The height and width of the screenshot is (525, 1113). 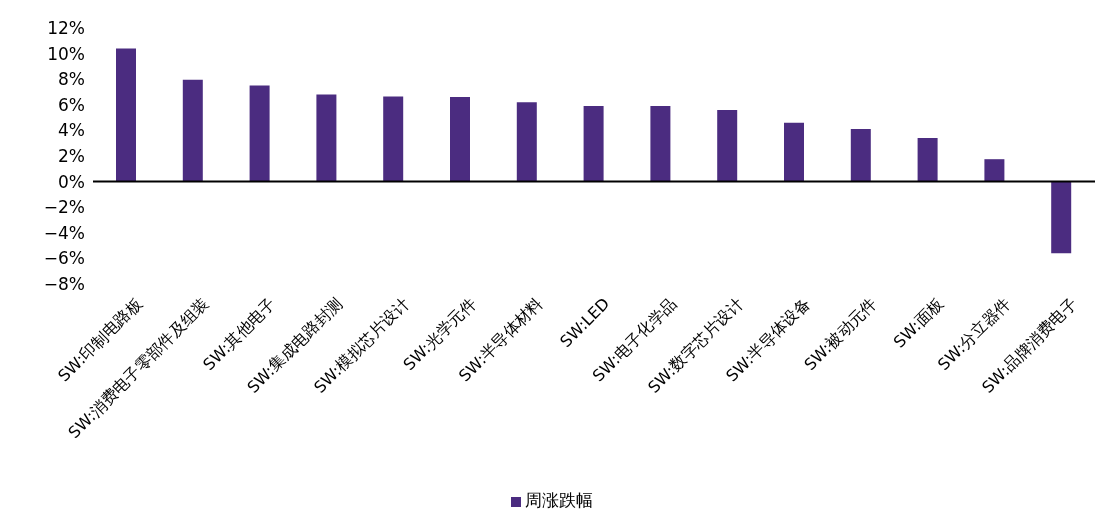 What do you see at coordinates (64, 232) in the screenshot?
I see `y-tick-label: −4%` at bounding box center [64, 232].